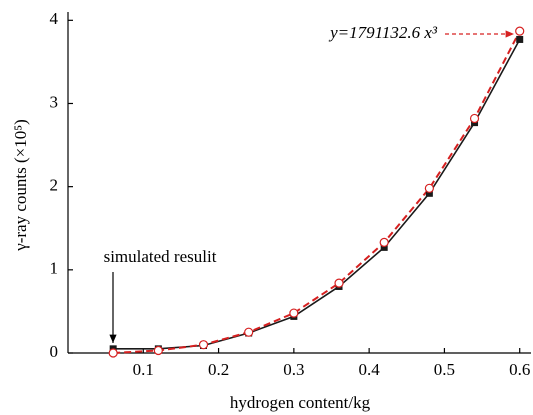  I want to click on x-tick-label: 0.6, so click(519, 369).